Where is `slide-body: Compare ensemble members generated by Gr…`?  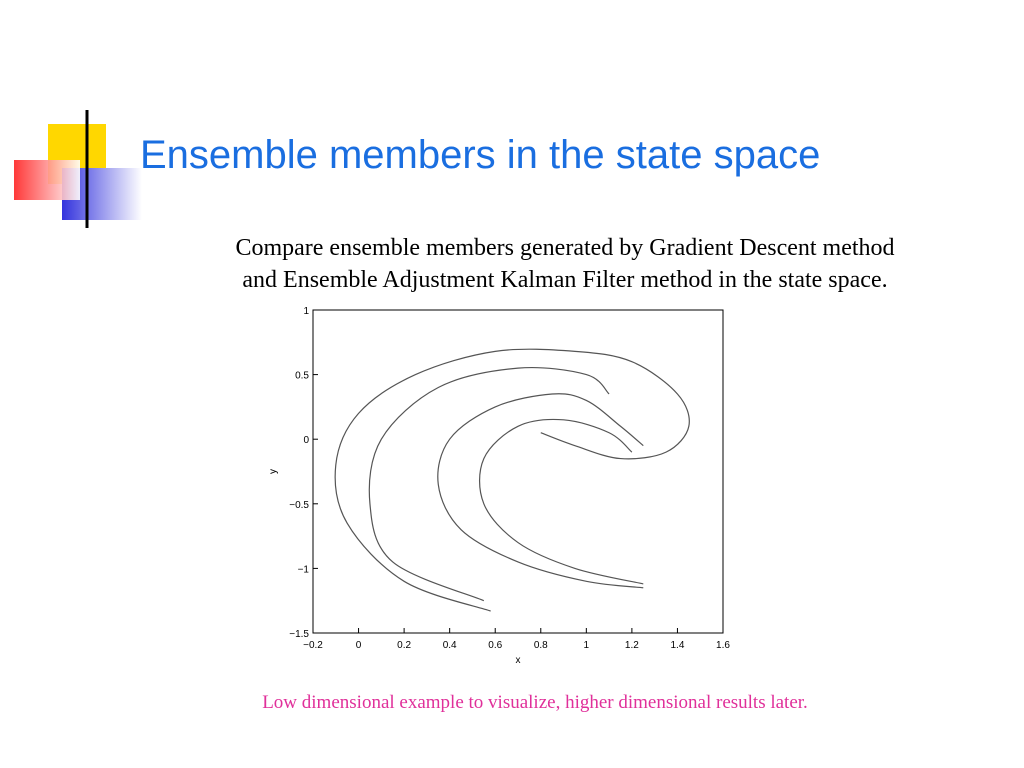 slide-body: Compare ensemble members generated by Gr… is located at coordinates (512, 264).